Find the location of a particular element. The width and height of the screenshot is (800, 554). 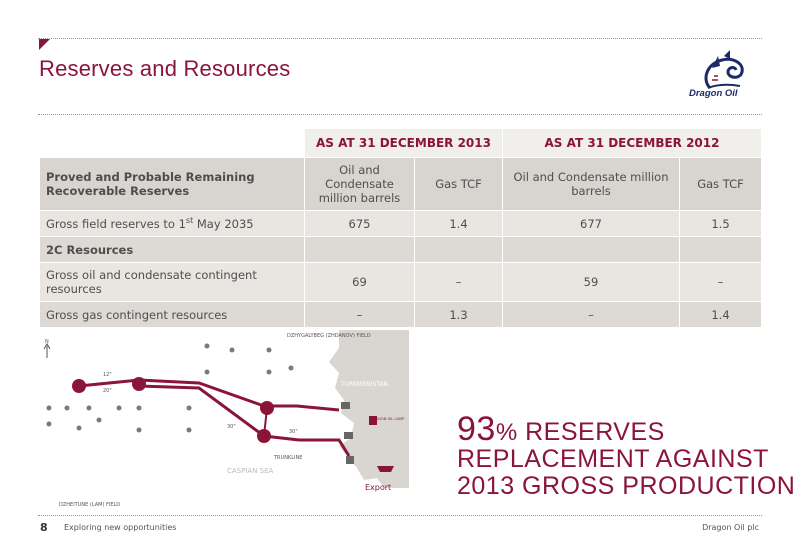

map-label-camp: DRAGON OIL CAMP is located at coordinates (387, 419).